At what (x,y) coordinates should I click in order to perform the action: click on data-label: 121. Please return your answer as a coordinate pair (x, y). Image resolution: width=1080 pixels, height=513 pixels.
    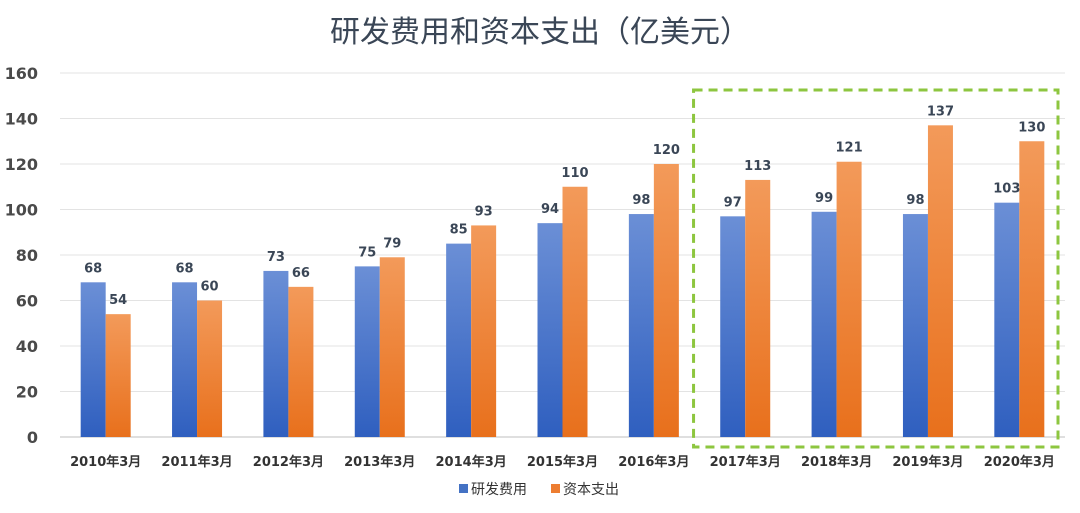
    Looking at the image, I should click on (849, 148).